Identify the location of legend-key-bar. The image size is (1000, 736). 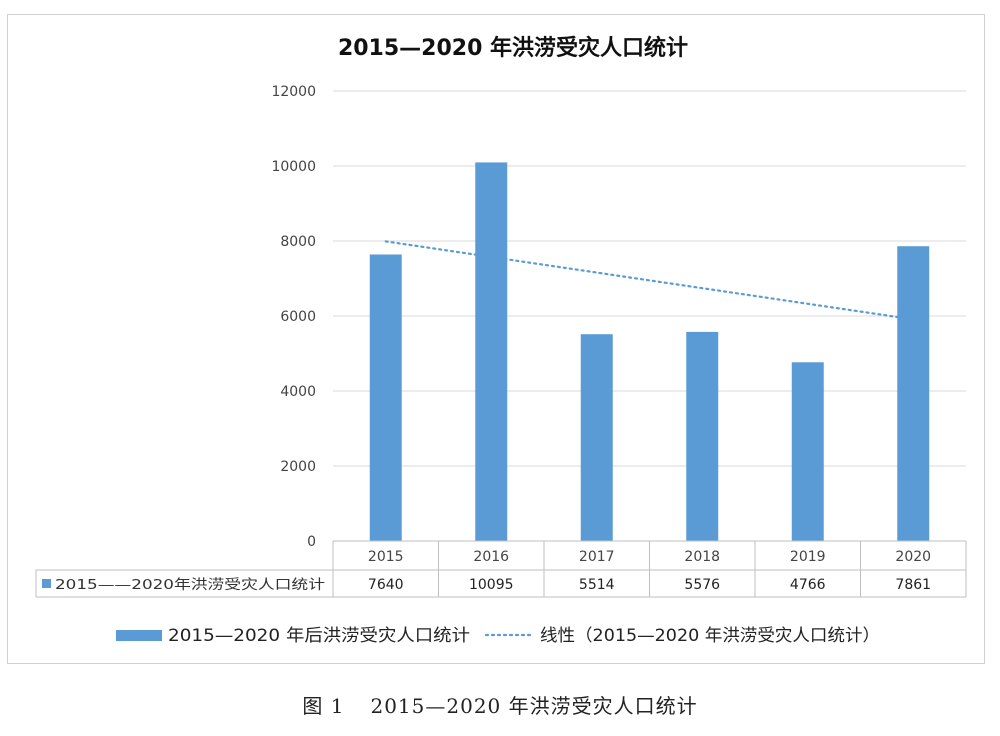
(139, 635).